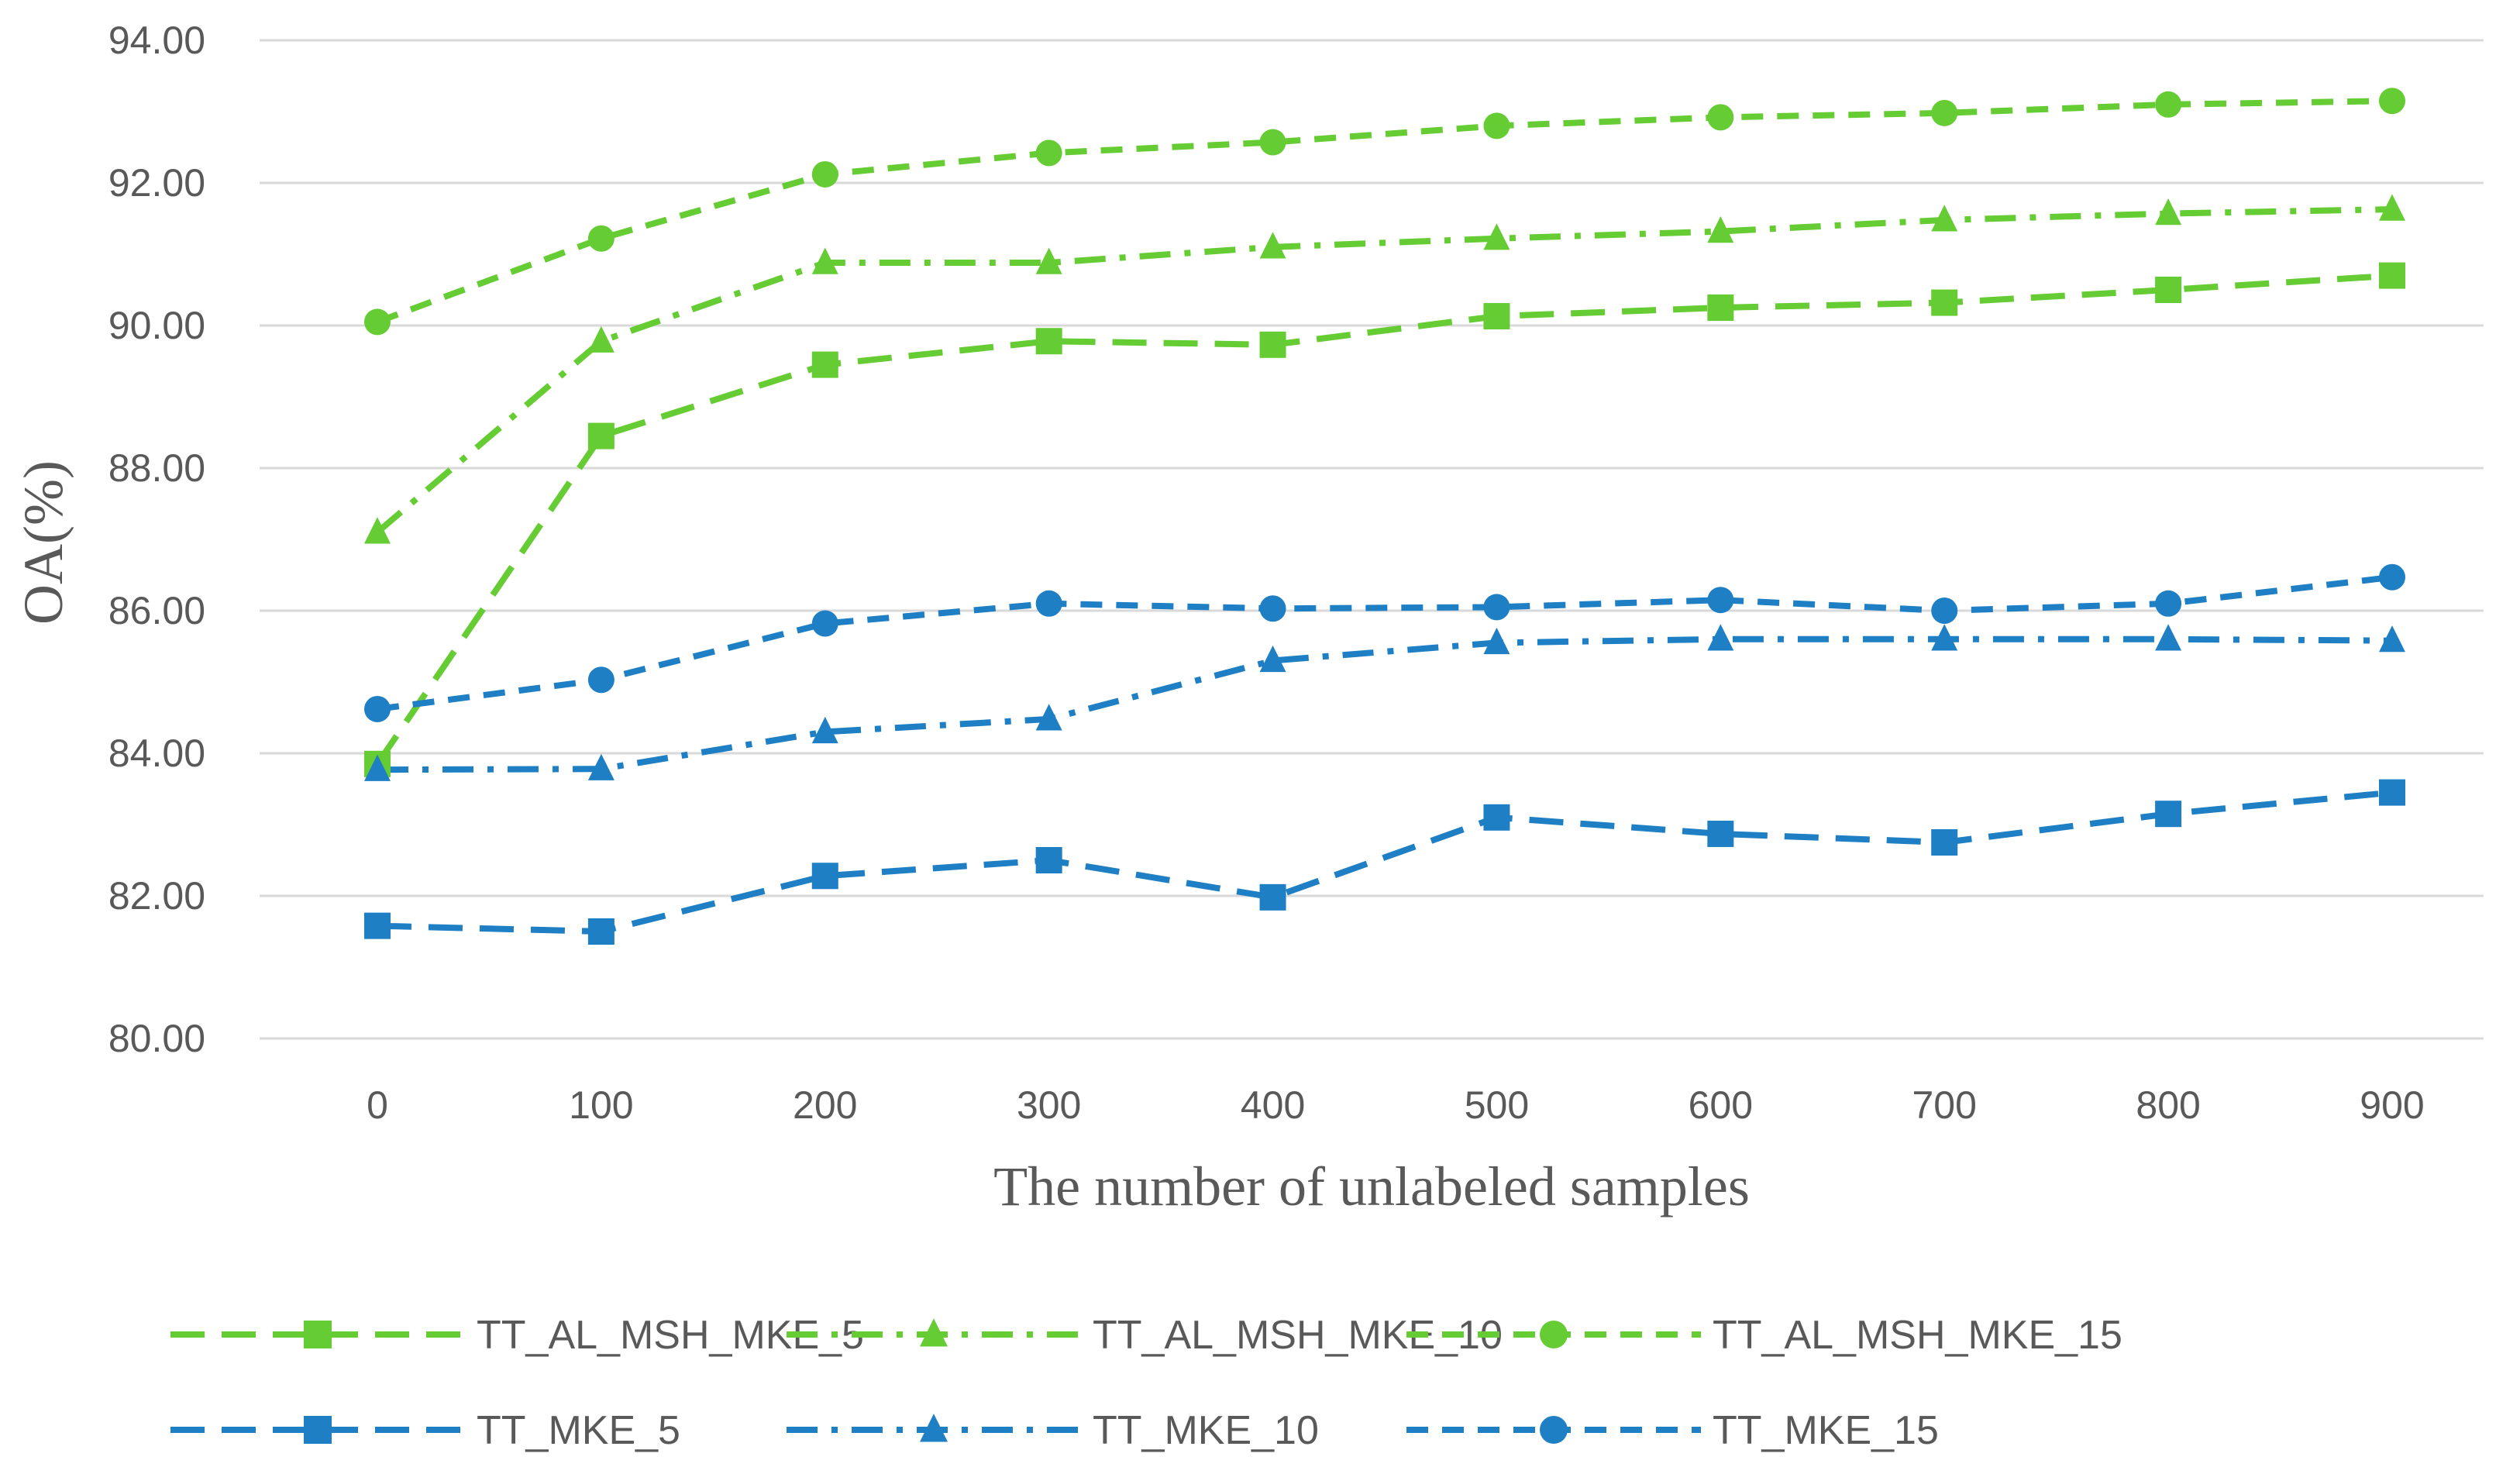 Image resolution: width=2520 pixels, height=1474 pixels. I want to click on x-tick-label: 900, so click(2392, 1105).